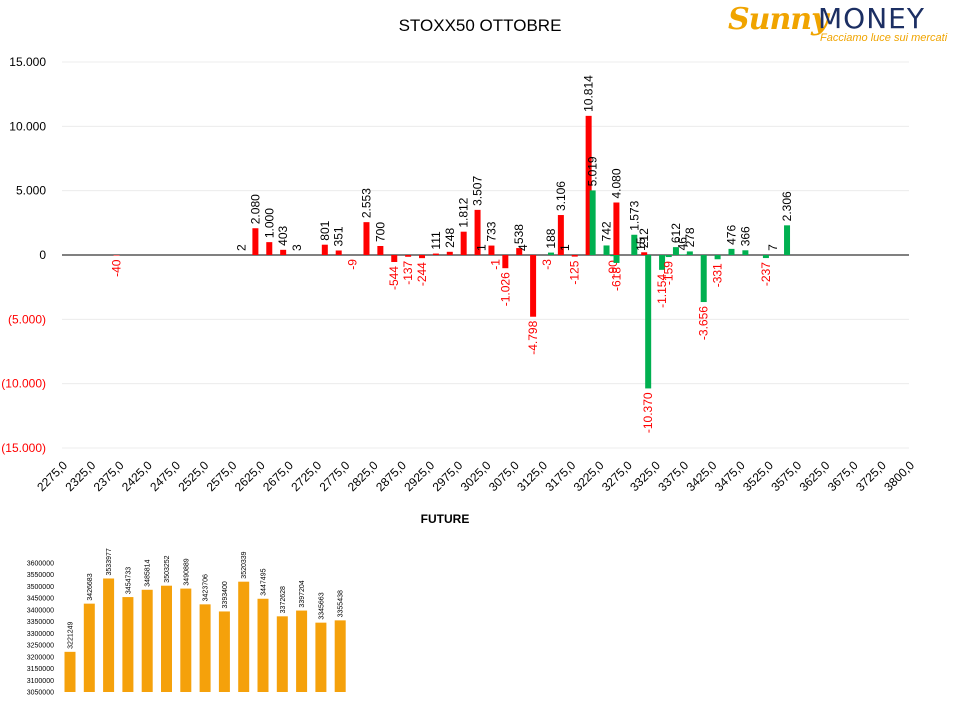 This screenshot has width=960, height=703. What do you see at coordinates (616, 183) in the screenshot?
I see `data-label: 4.080` at bounding box center [616, 183].